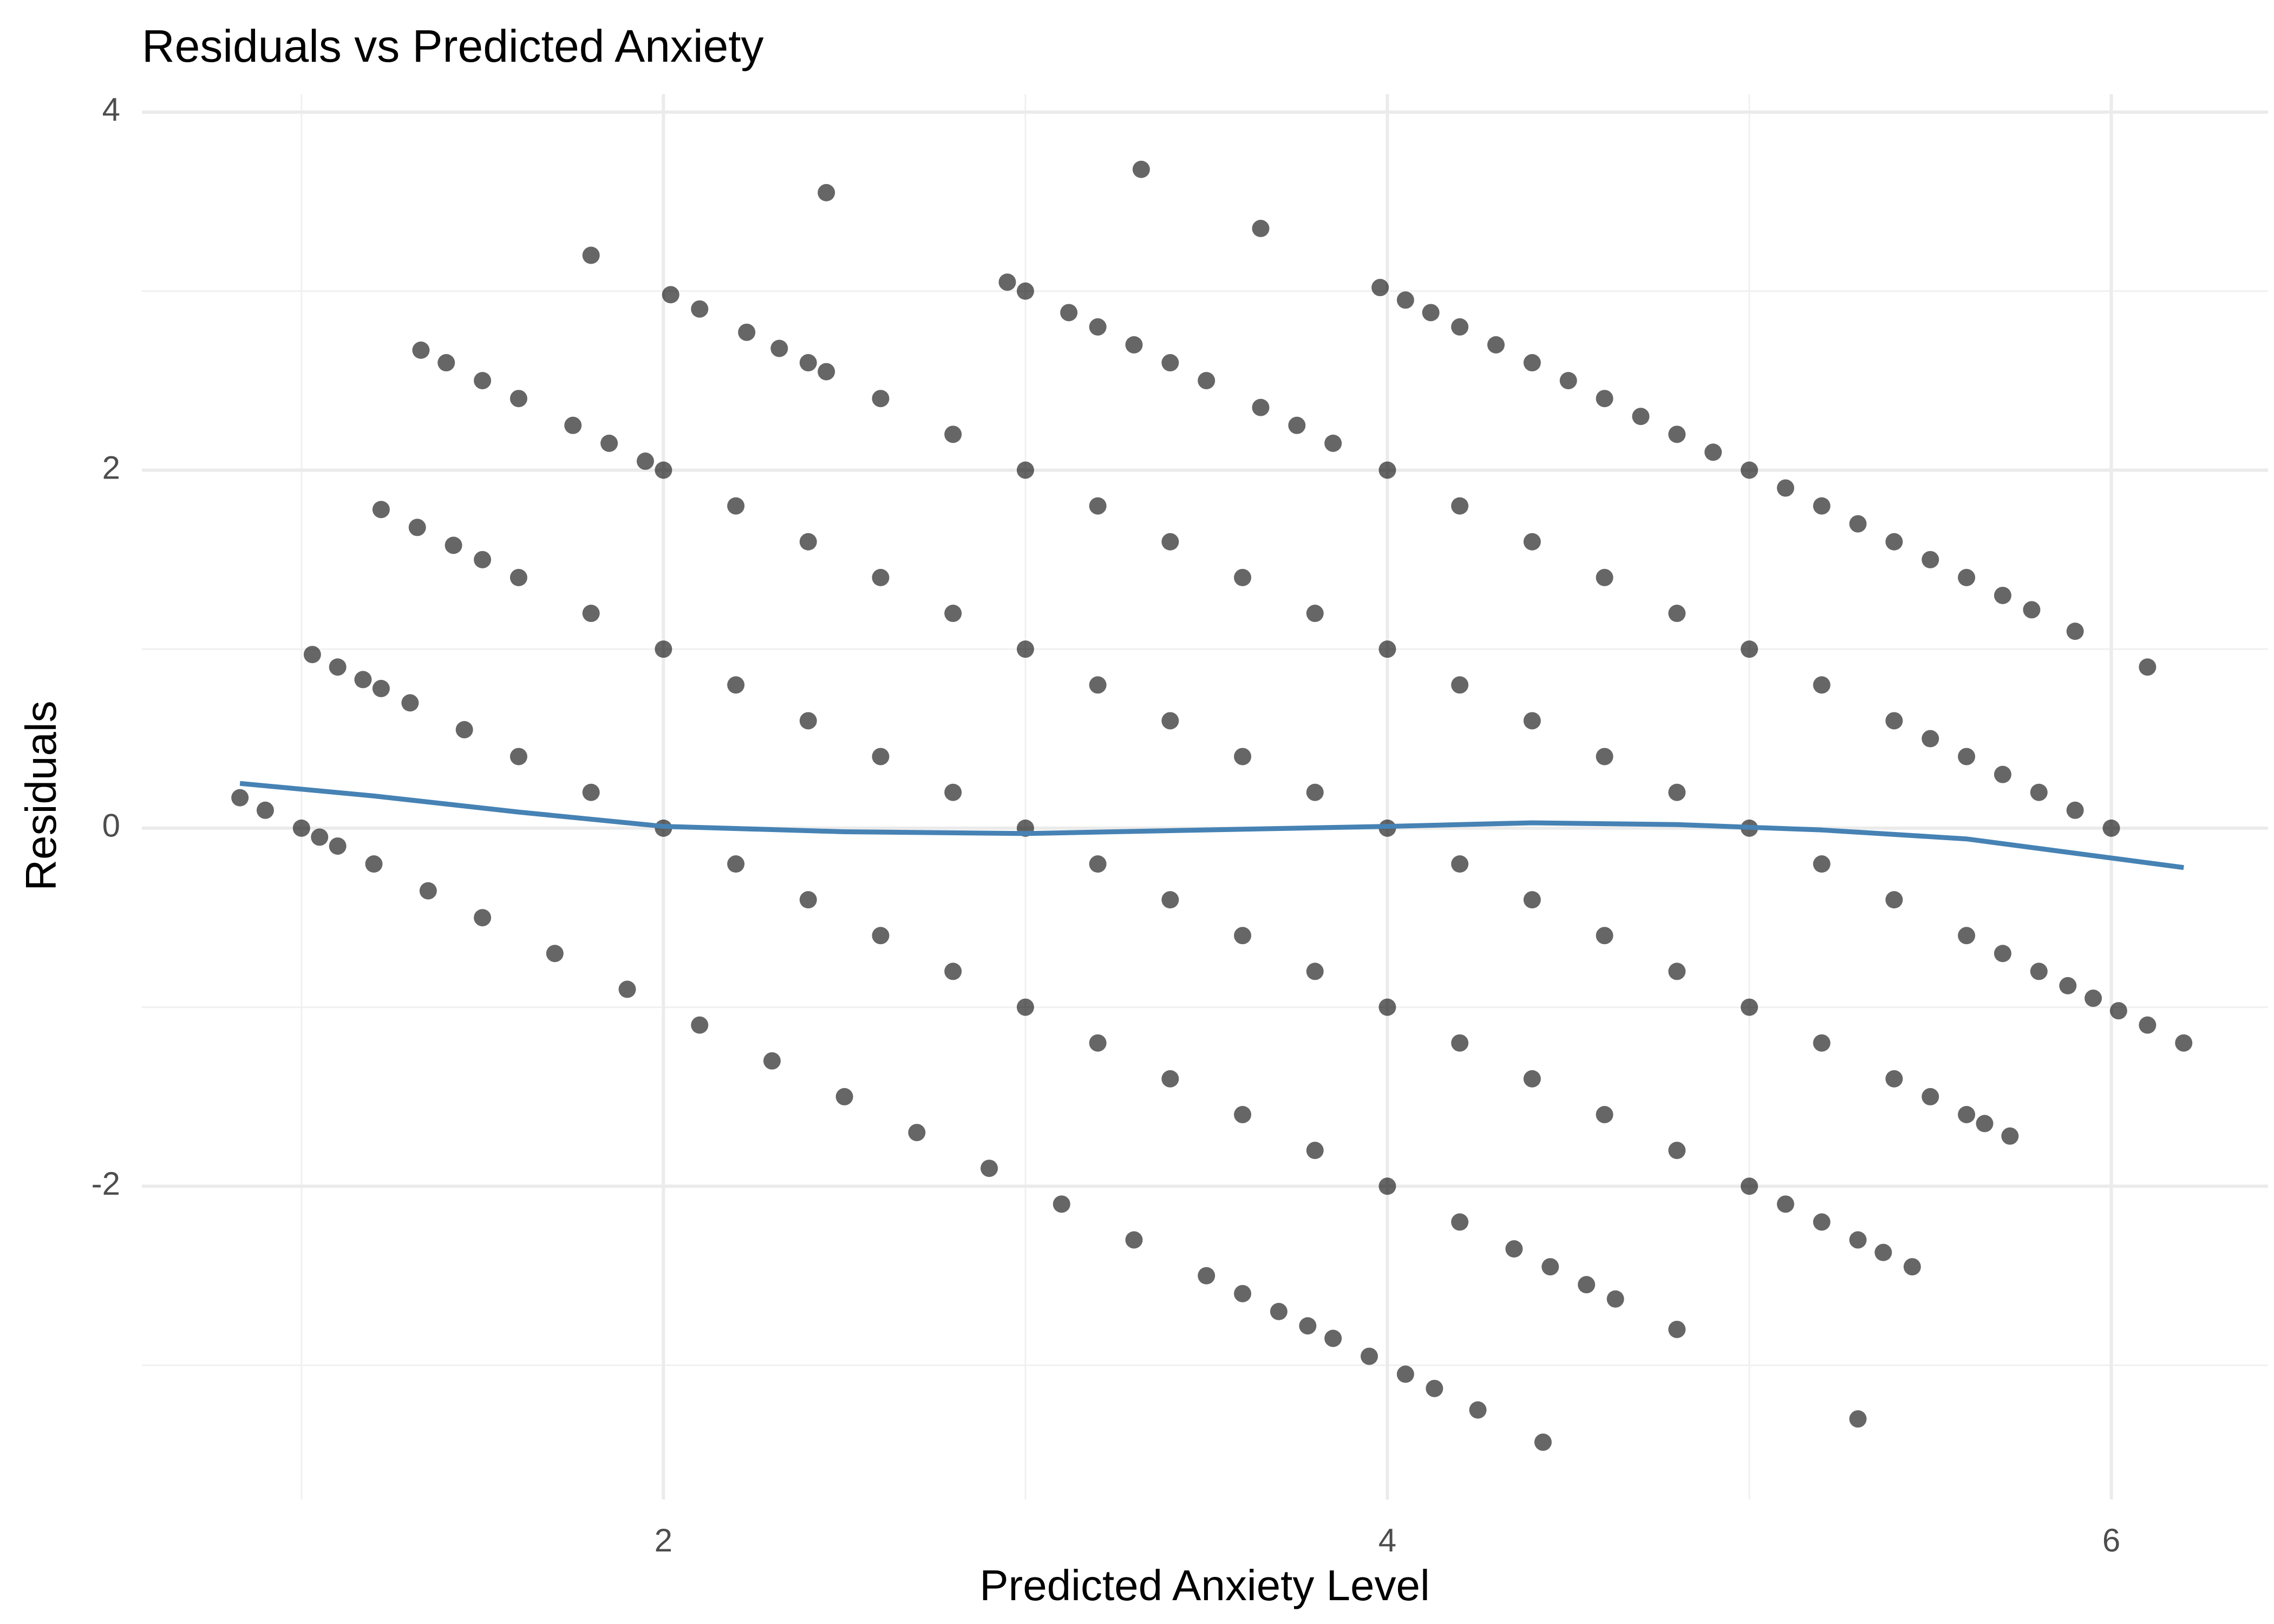  What do you see at coordinates (111, 109) in the screenshot?
I see `y-tick-label: 4` at bounding box center [111, 109].